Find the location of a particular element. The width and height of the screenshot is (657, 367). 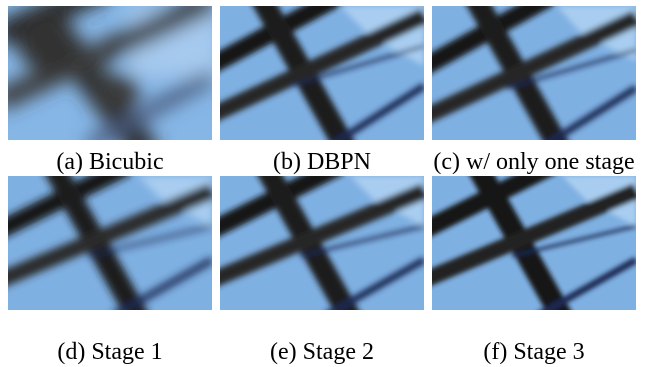

stage-1-crop-graphic is located at coordinates (110, 243).